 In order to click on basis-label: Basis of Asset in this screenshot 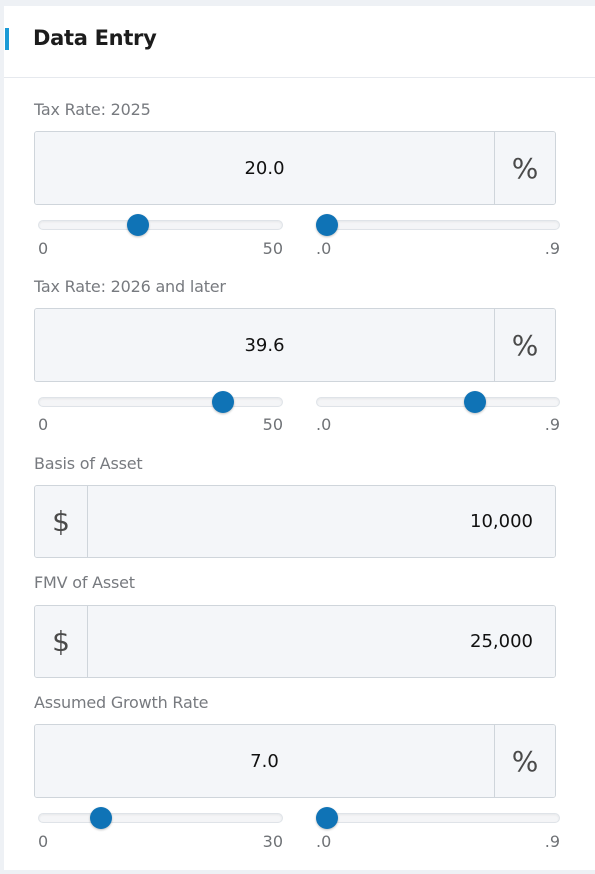, I will do `click(88, 463)`.